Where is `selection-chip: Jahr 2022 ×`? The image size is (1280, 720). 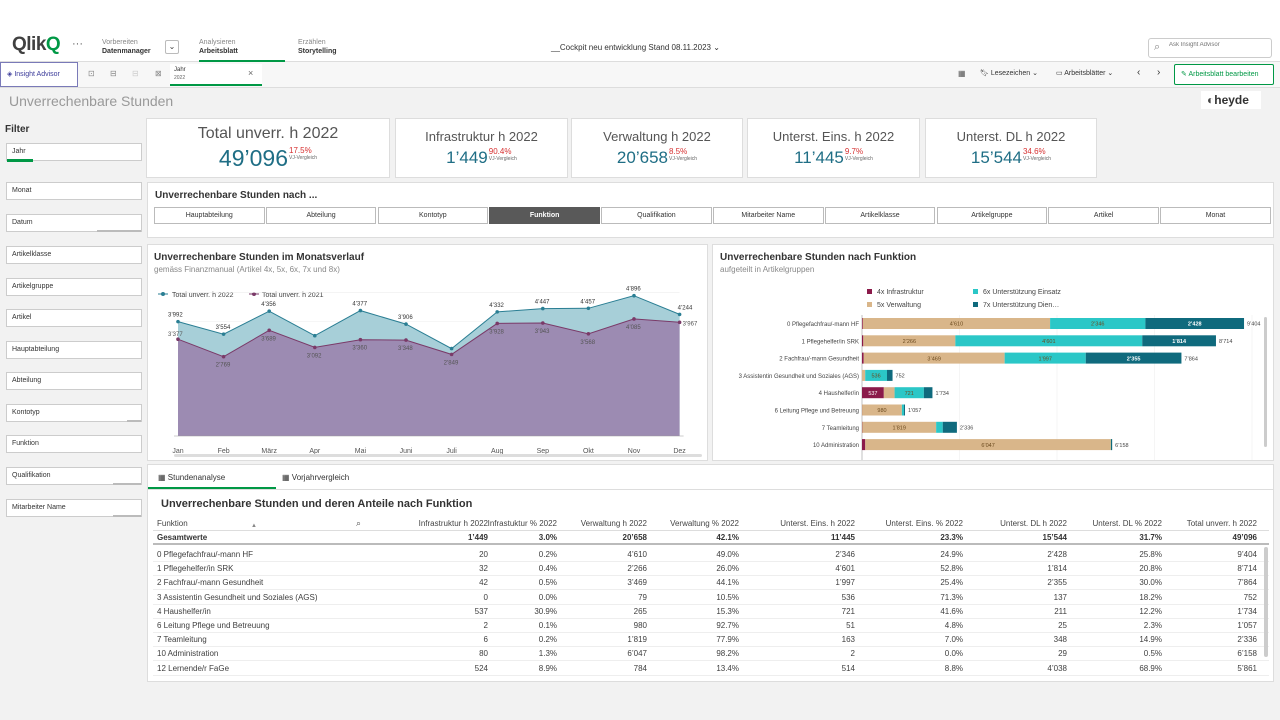 selection-chip: Jahr 2022 × is located at coordinates (216, 75).